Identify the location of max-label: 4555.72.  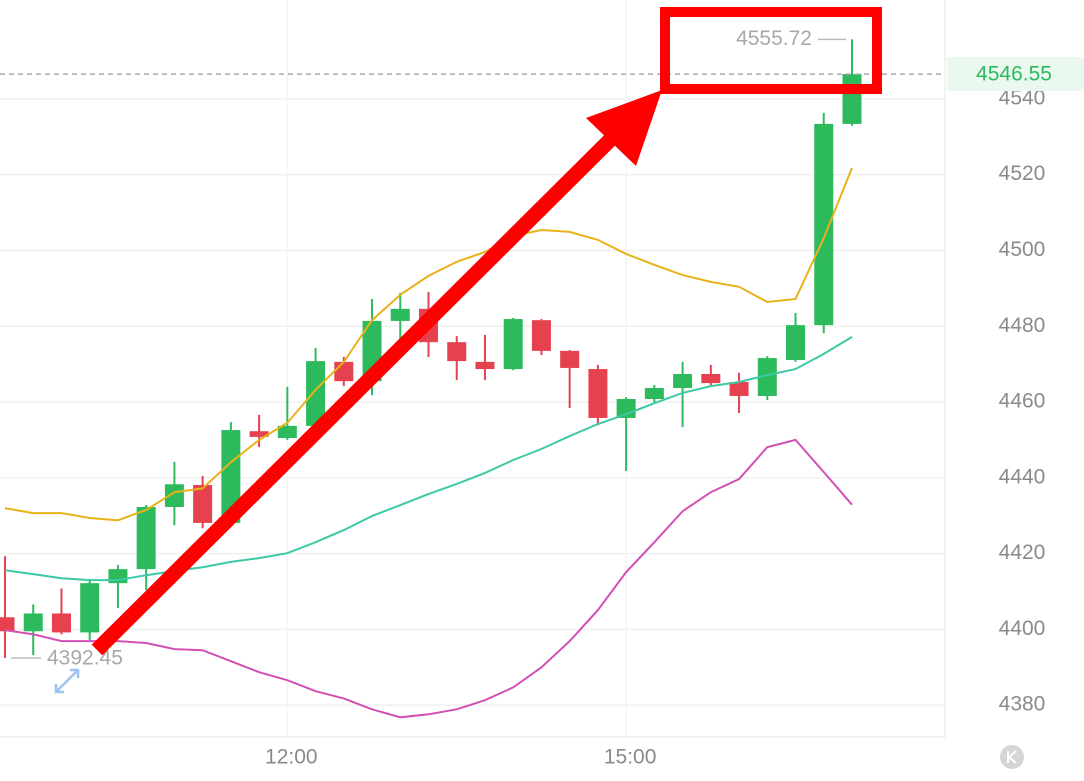
(774, 38).